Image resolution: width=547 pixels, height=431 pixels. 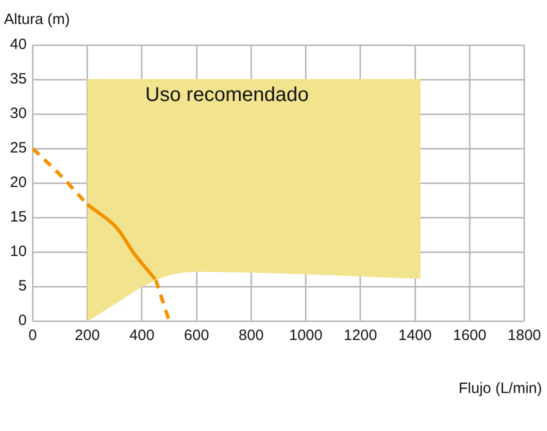 What do you see at coordinates (22, 286) in the screenshot?
I see `y-tick-label: 5` at bounding box center [22, 286].